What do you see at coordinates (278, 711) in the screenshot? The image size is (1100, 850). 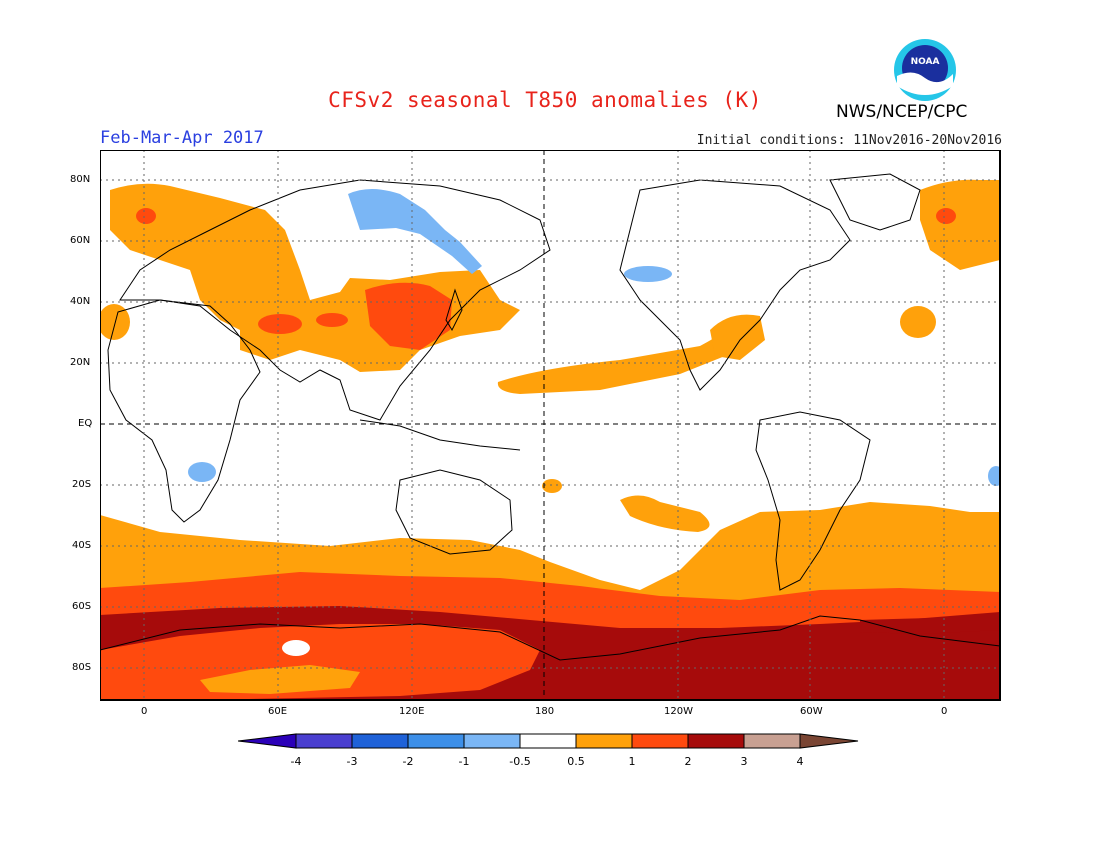 I see `lon-label-60e: 60E` at bounding box center [278, 711].